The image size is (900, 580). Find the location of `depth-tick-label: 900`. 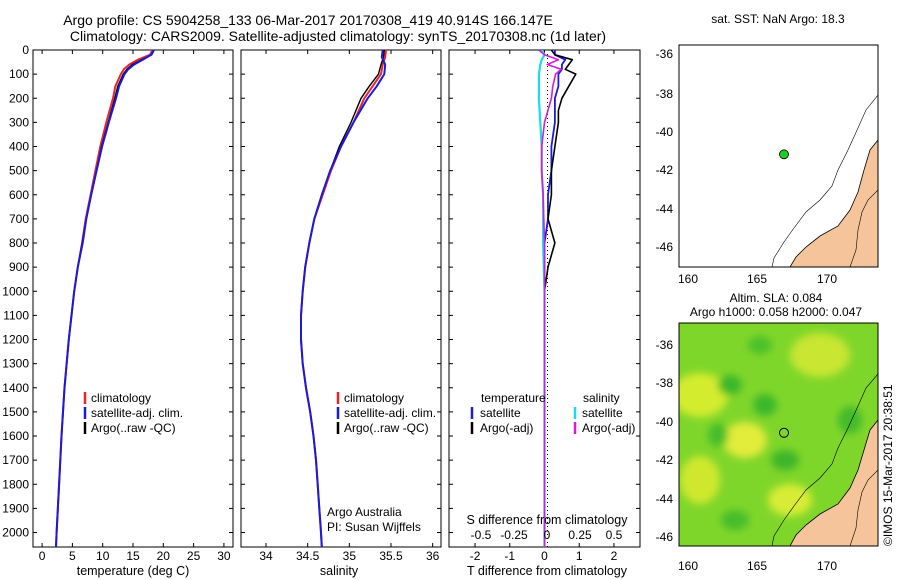

depth-tick-label: 900 is located at coordinates (19, 267).